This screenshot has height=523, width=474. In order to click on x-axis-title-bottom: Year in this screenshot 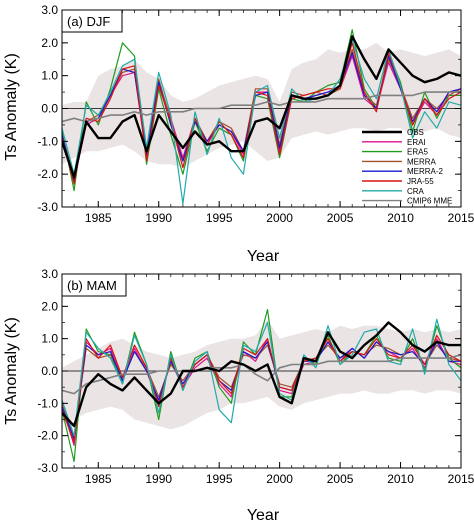, I will do `click(263, 515)`.